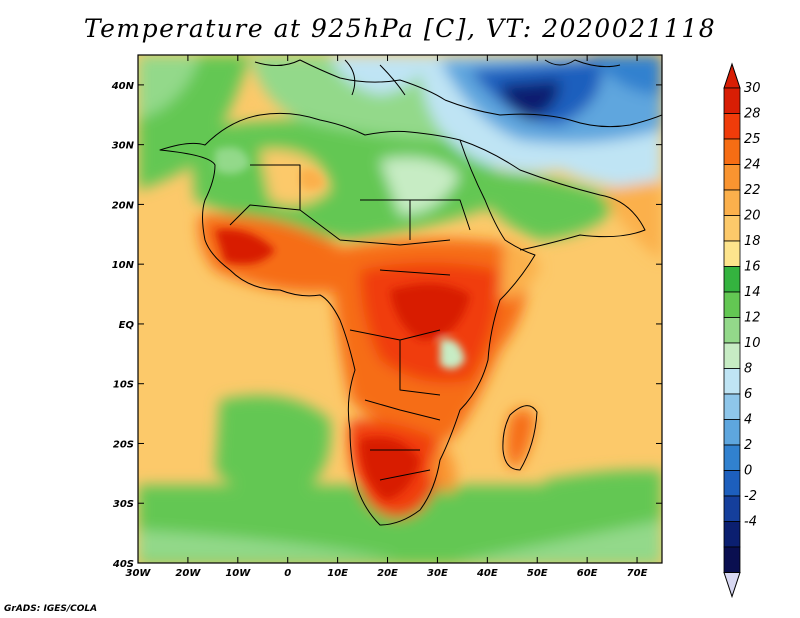 Image resolution: width=800 pixels, height=618 pixels. I want to click on lat-tick-label: 40S, so click(123, 564).